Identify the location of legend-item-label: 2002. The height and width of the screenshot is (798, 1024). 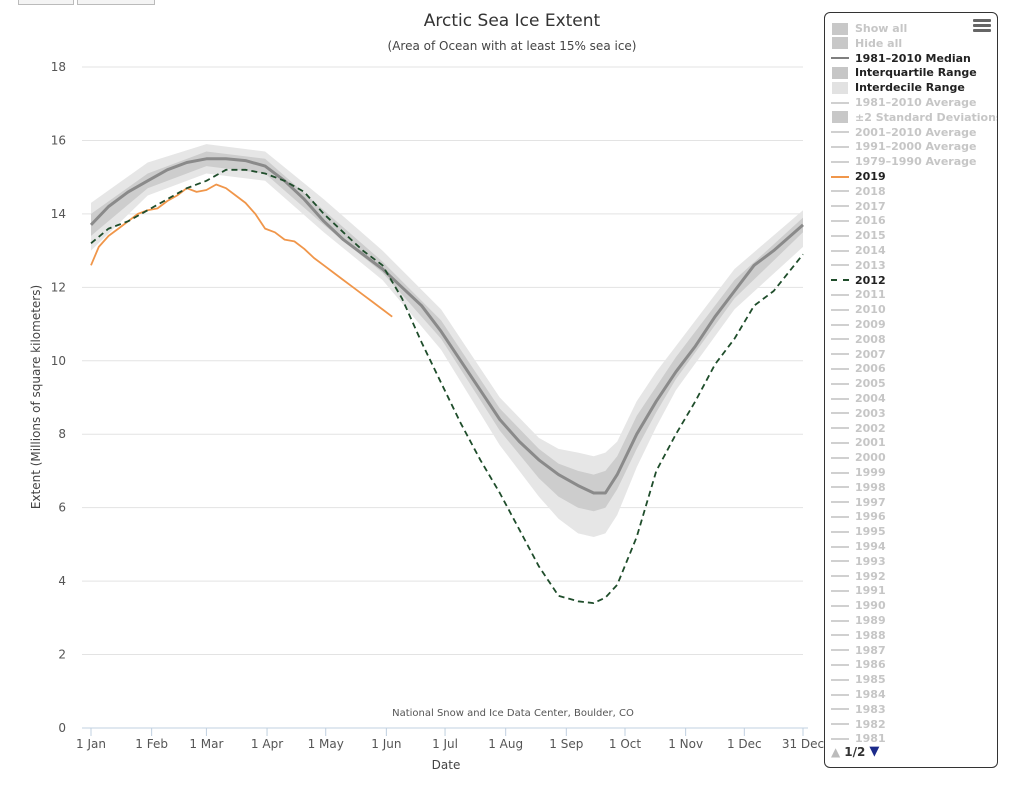
(870, 428).